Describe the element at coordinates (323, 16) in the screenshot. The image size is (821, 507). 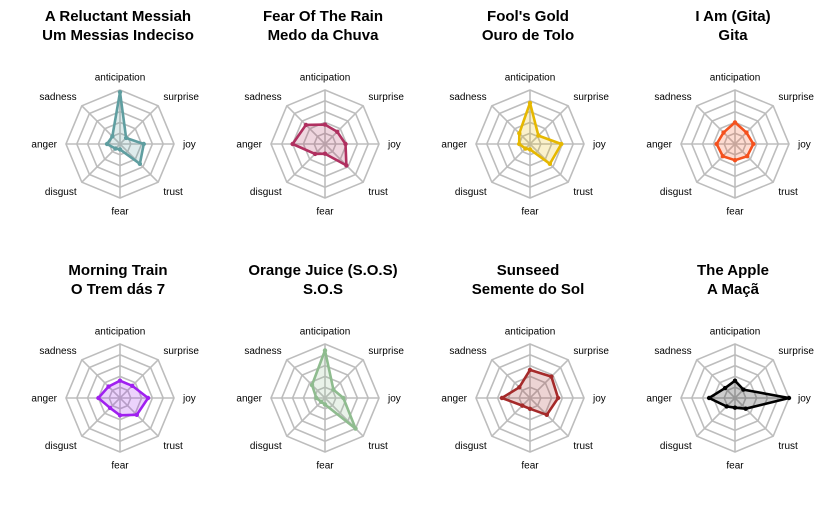
I see `chart-title-line1: Fear Of The Rain` at that location.